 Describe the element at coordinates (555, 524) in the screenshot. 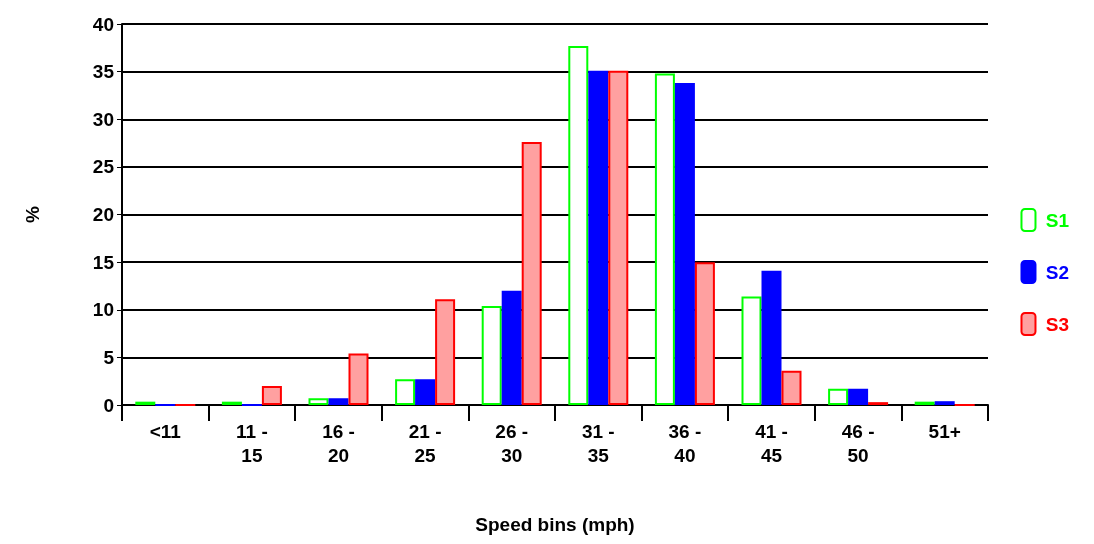

I see `x-axis-title: Speed bins (mph)` at that location.